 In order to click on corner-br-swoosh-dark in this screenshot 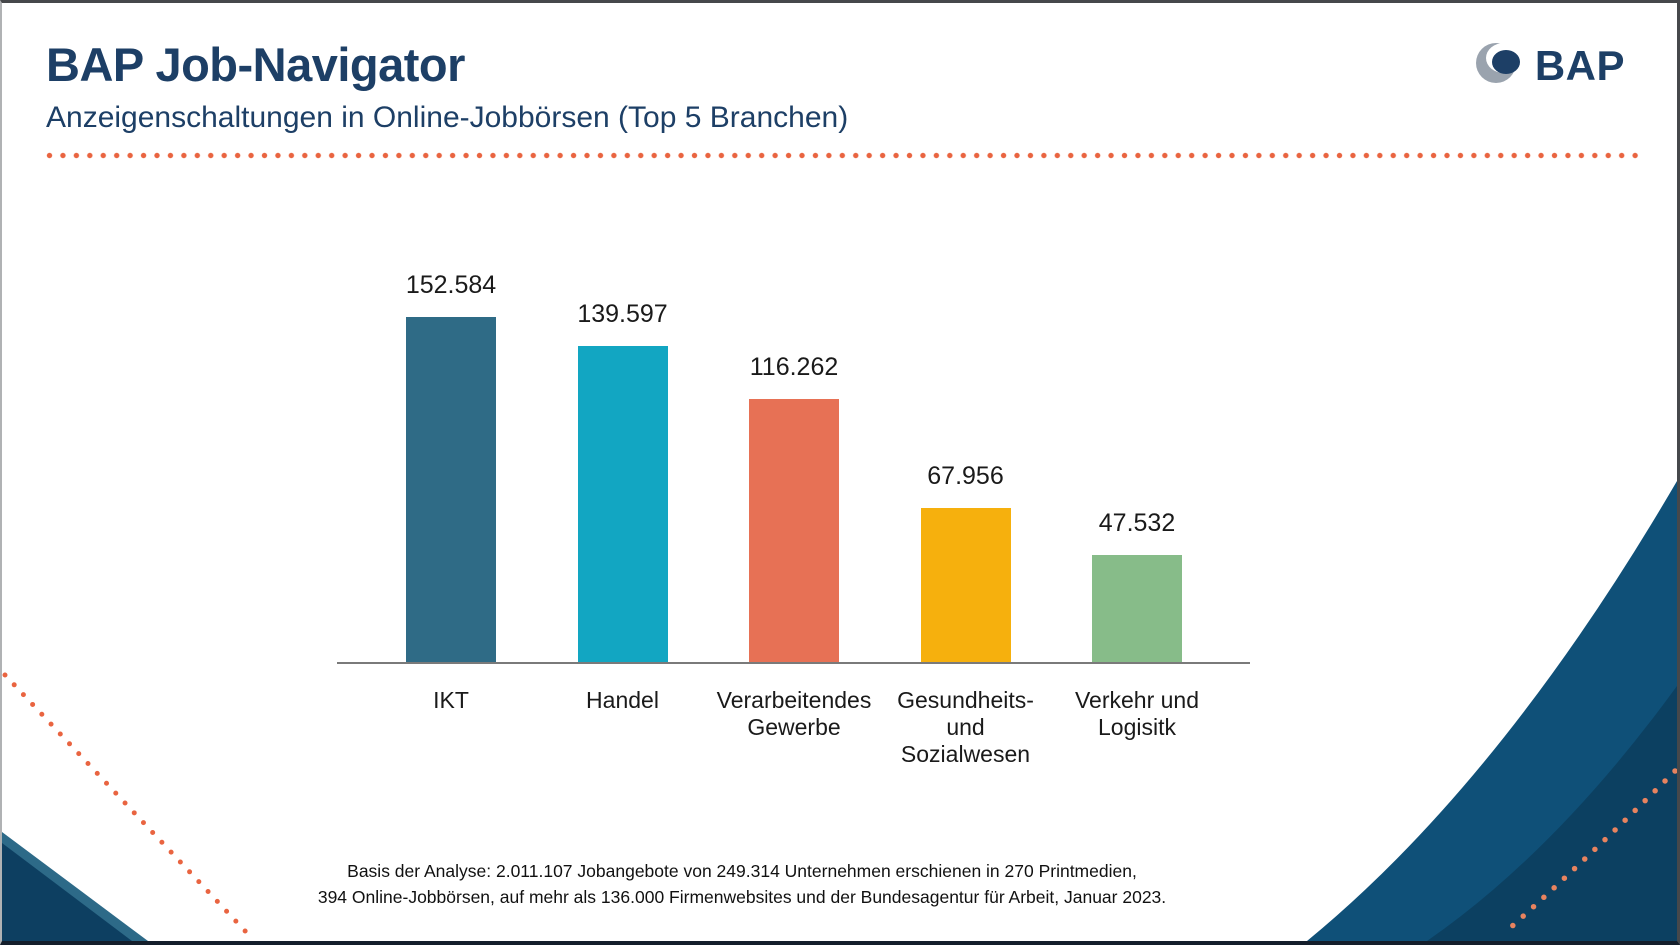, I will do `click(1552, 813)`.